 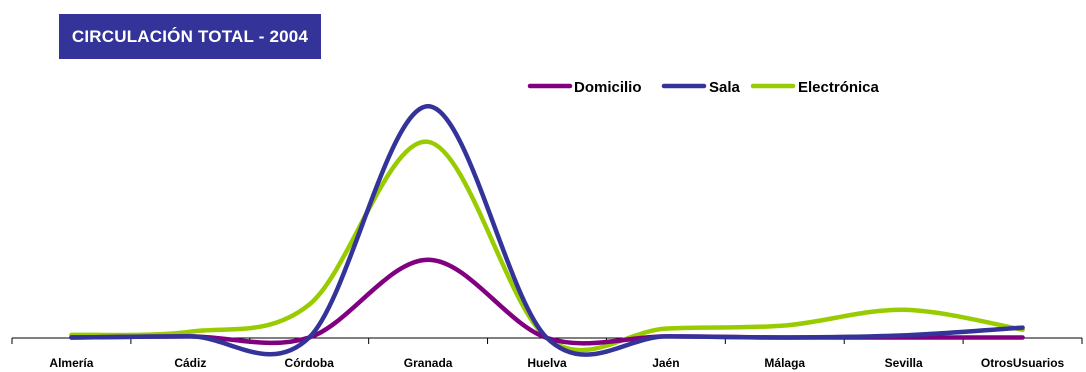 What do you see at coordinates (428, 363) in the screenshot?
I see `x-tick-label: Granada` at bounding box center [428, 363].